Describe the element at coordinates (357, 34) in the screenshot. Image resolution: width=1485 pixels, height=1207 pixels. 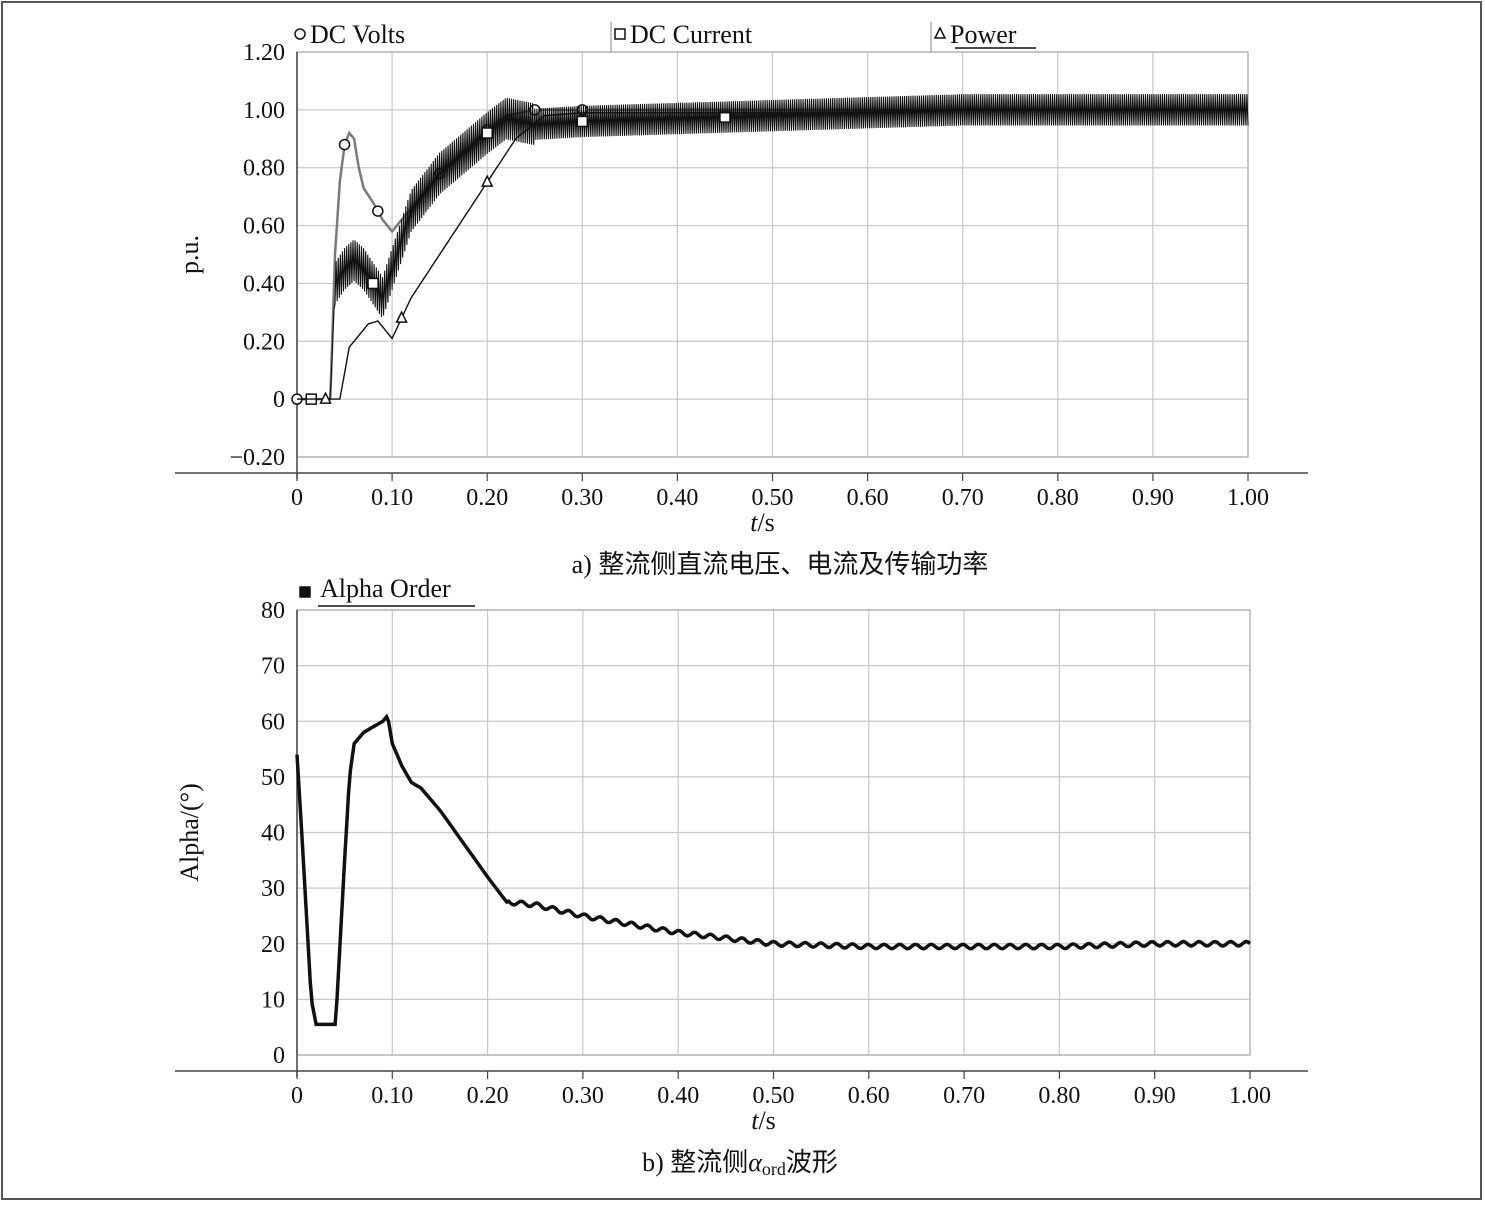
I see `legend-label: DC Volts` at that location.